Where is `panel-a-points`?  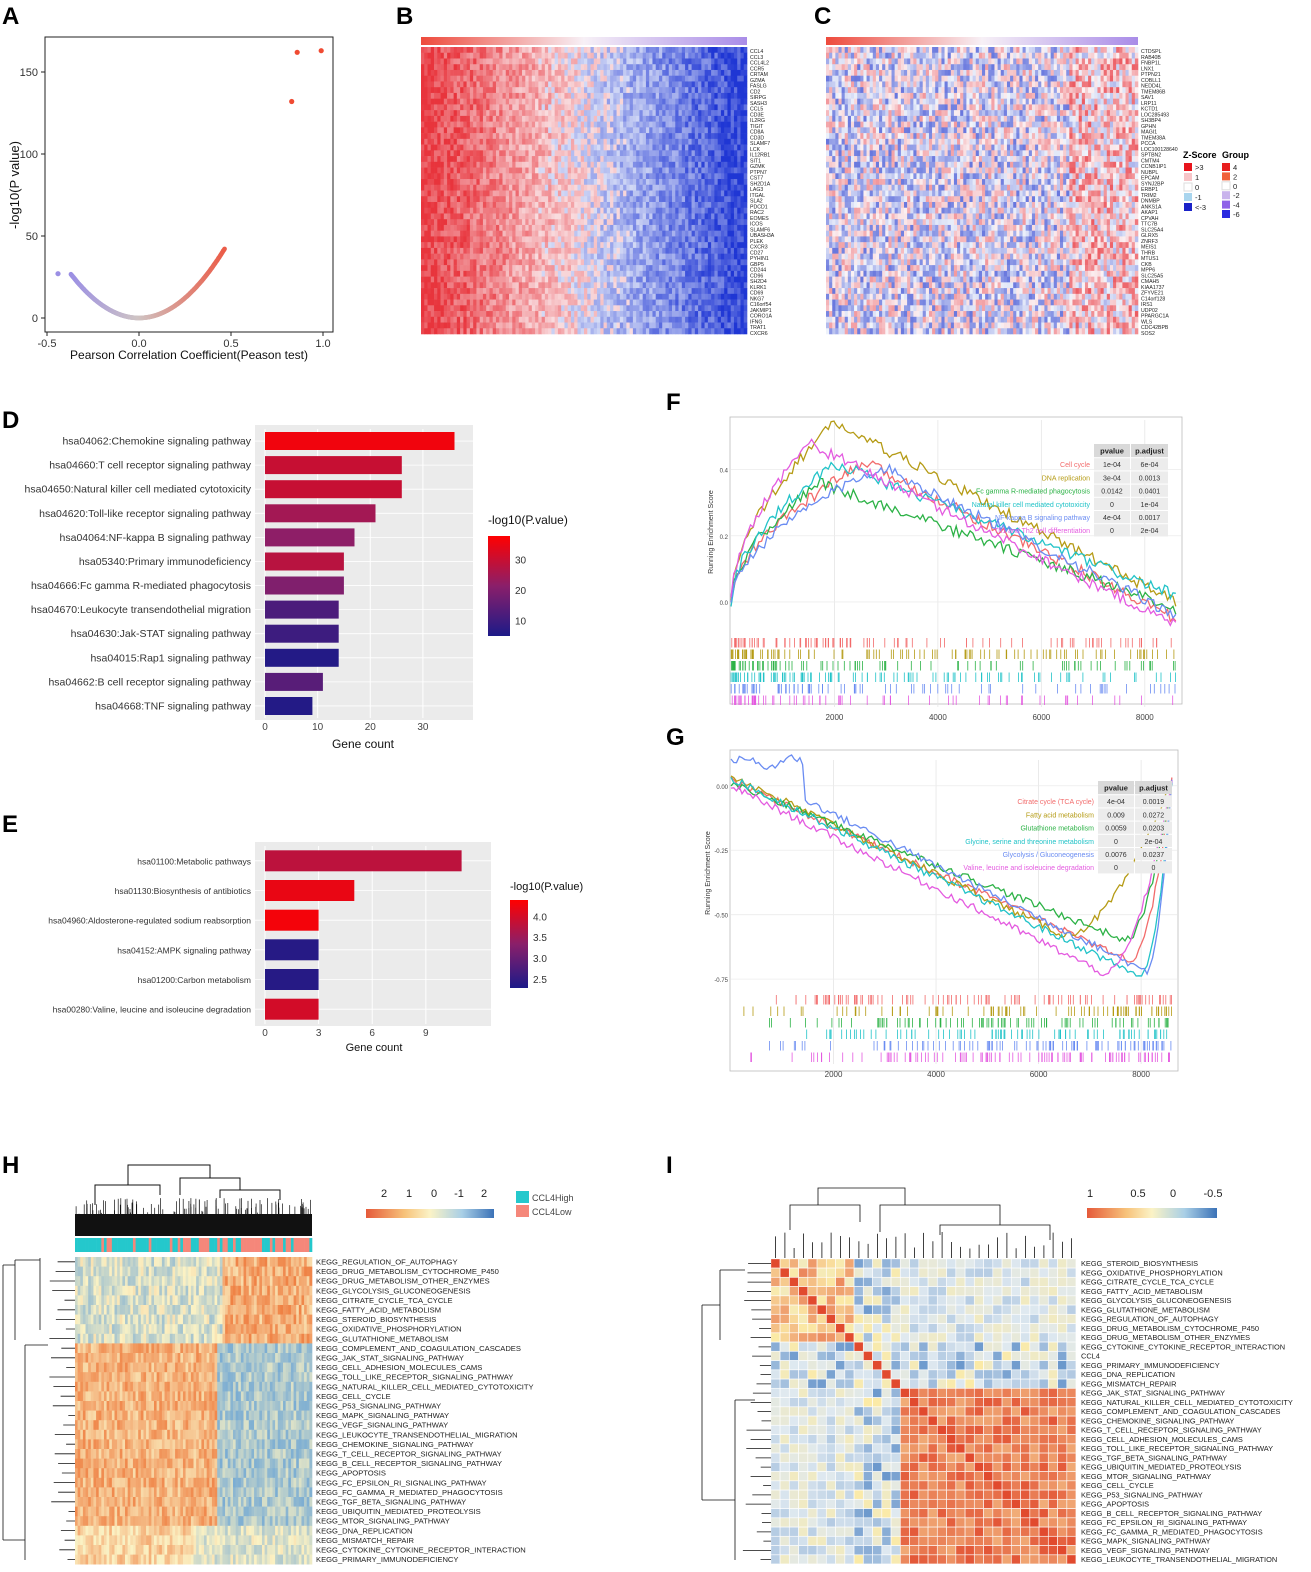
panel-a-points is located at coordinates (189, 184).